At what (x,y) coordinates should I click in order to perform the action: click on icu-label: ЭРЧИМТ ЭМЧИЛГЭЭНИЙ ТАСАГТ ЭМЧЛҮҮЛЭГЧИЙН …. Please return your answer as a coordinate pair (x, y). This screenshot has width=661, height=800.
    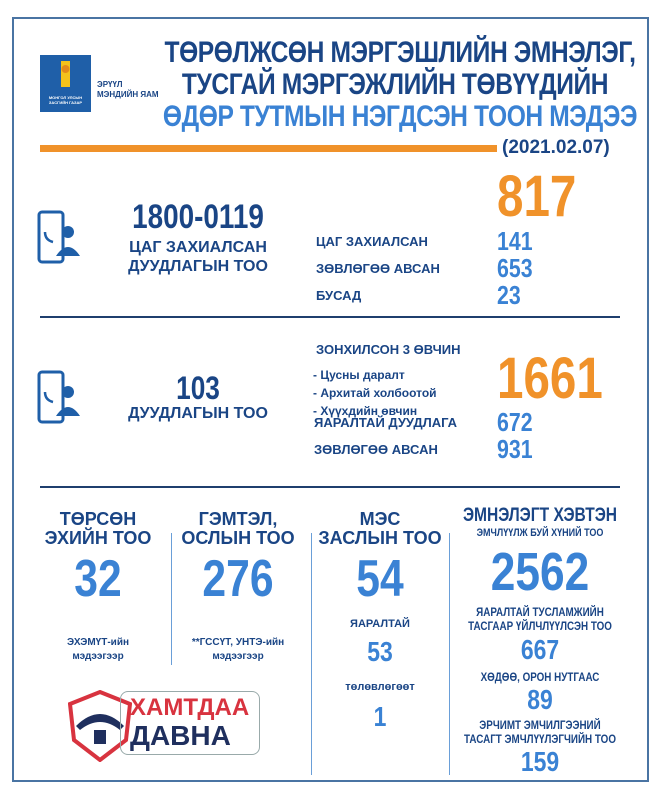
    Looking at the image, I should click on (540, 732).